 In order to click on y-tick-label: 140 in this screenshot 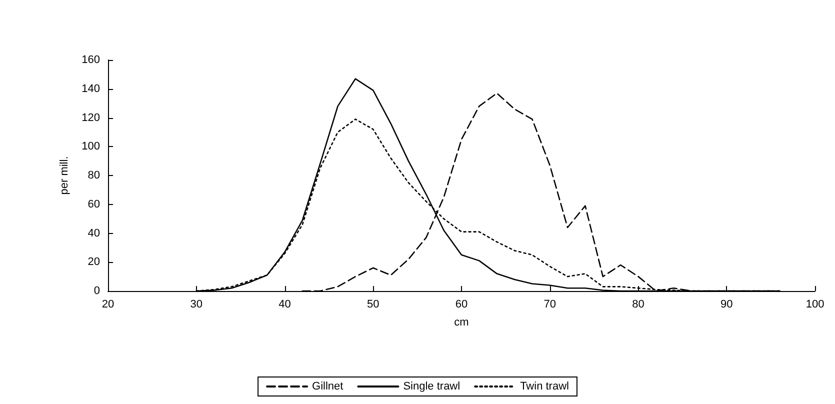, I will do `click(91, 88)`.